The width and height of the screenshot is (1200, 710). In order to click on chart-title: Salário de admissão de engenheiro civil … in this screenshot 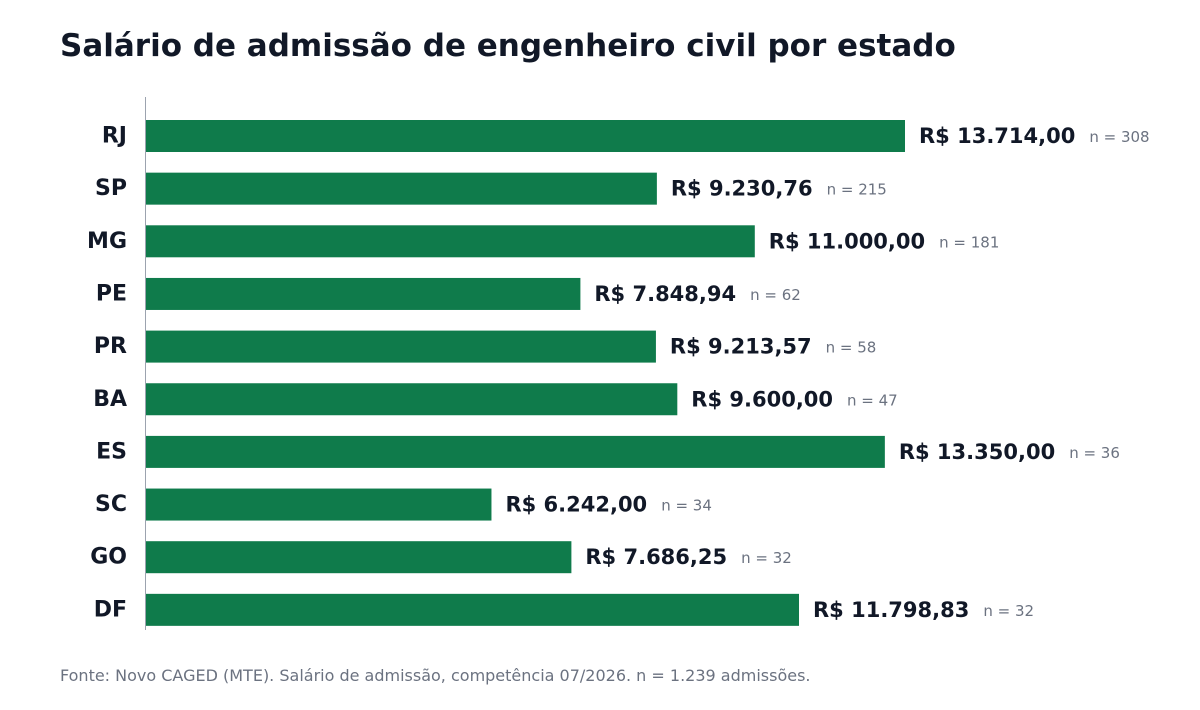, I will do `click(508, 46)`.